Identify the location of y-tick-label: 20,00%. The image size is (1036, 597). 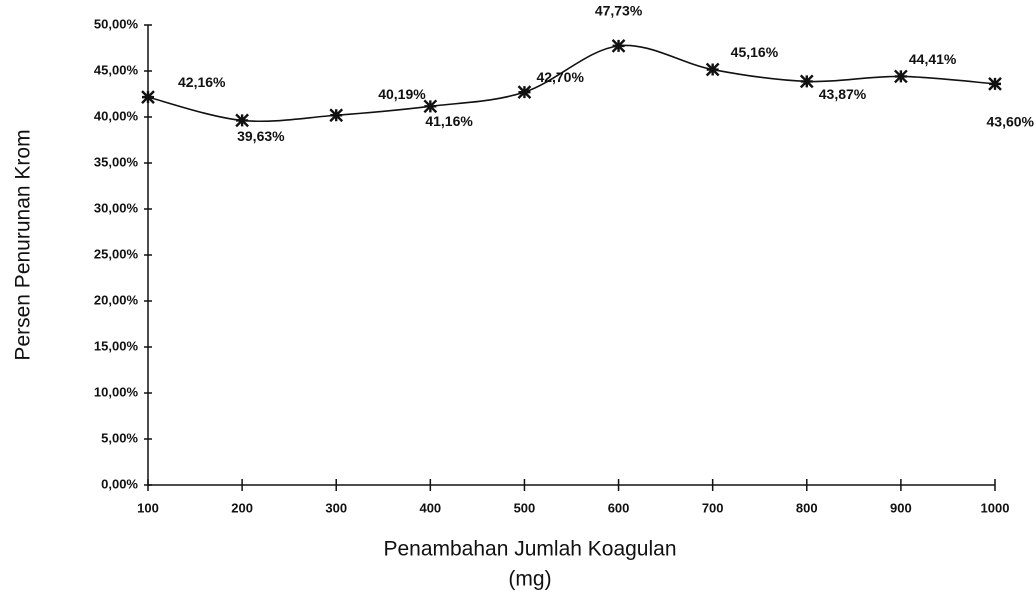
(116, 299).